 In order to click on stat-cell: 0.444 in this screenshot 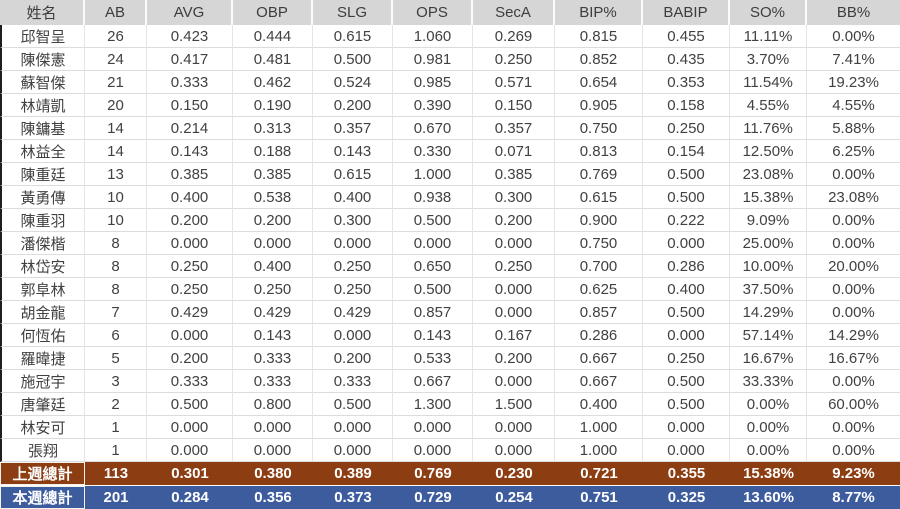, I will do `click(273, 36)`.